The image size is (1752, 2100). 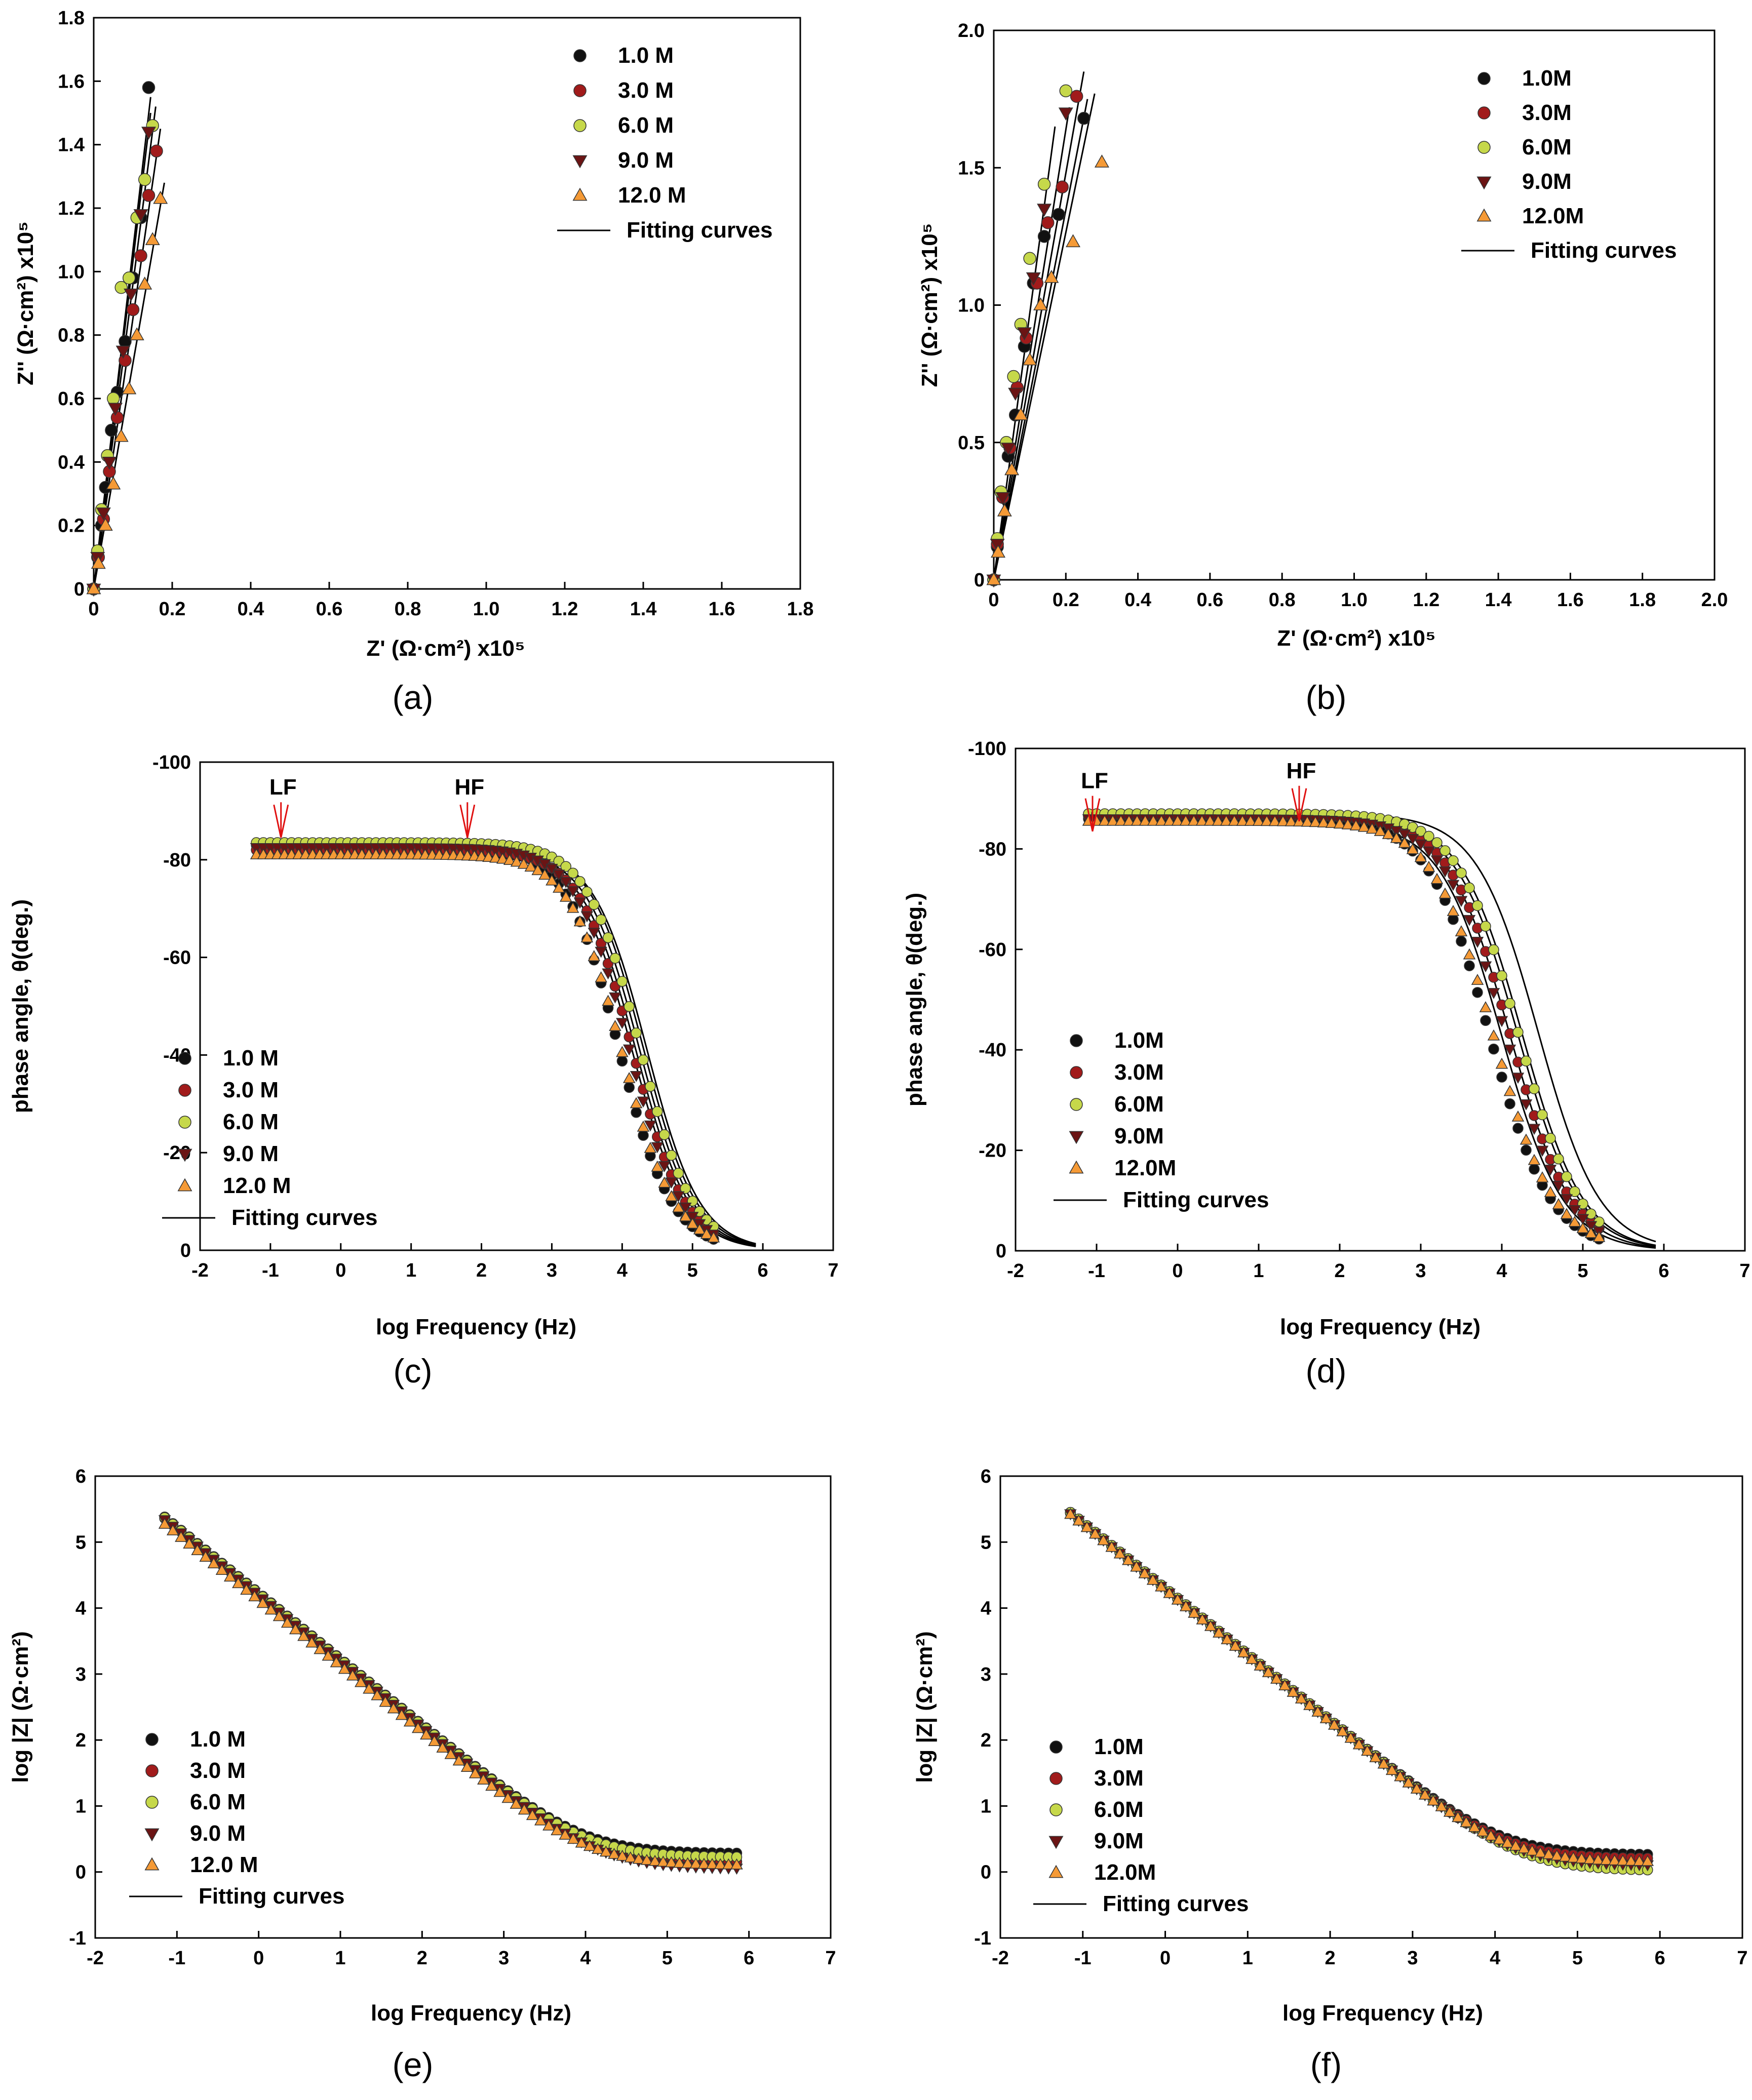 What do you see at coordinates (993, 950) in the screenshot?
I see `y-tick-label: -60` at bounding box center [993, 950].